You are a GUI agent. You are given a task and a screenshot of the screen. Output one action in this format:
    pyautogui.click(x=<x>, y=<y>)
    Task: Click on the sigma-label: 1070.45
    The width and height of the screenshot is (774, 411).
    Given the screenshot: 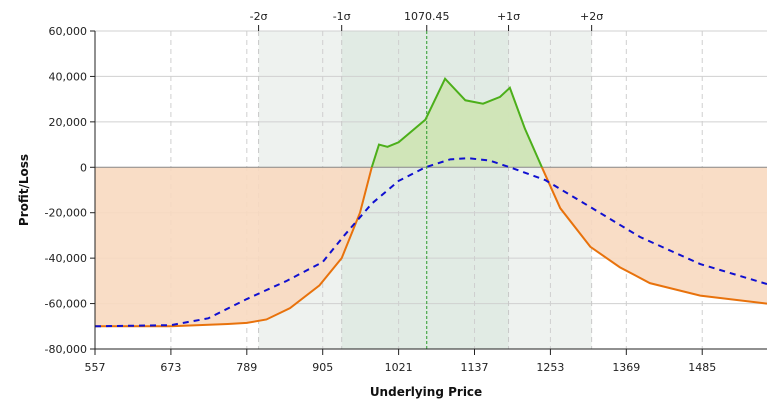 What is the action you would take?
    pyautogui.click(x=427, y=16)
    